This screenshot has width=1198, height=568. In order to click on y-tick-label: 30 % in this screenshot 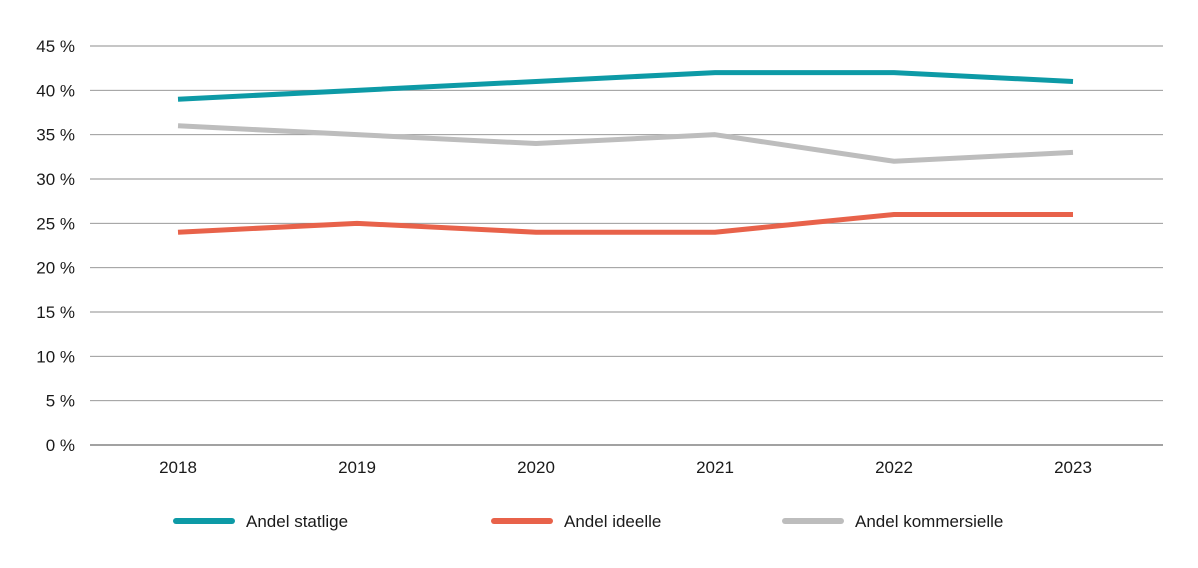, I will do `click(55, 179)`.